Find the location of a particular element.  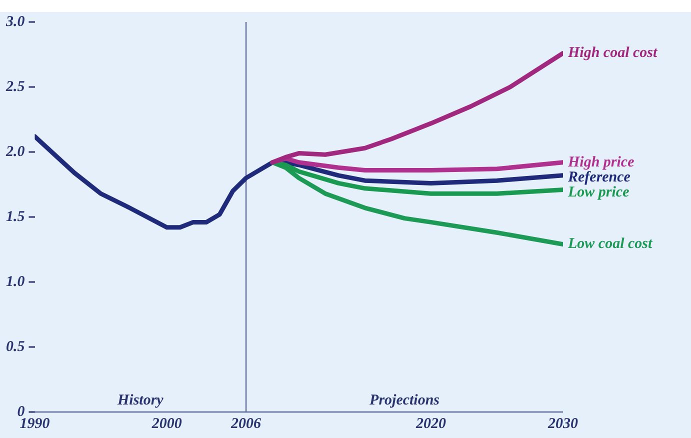

annotation: History is located at coordinates (140, 400).